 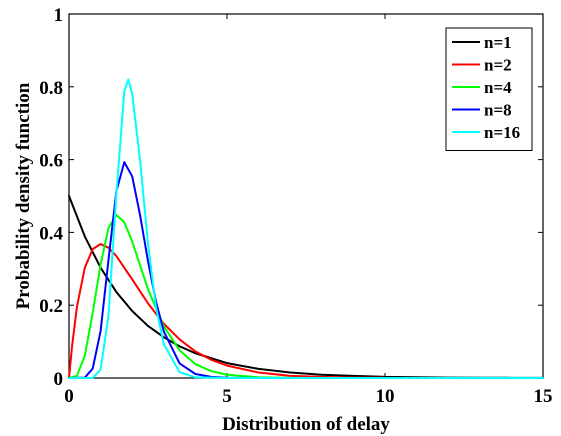 I want to click on legend-label: n=16, so click(x=502, y=132).